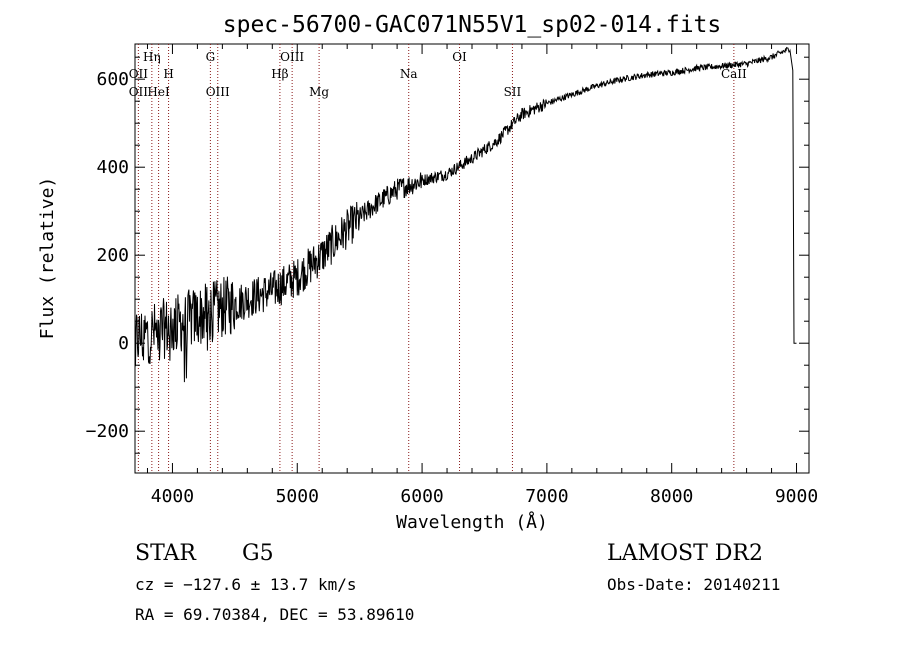 This screenshot has height=649, width=900. I want to click on spectral-line-label: H, so click(168, 74).